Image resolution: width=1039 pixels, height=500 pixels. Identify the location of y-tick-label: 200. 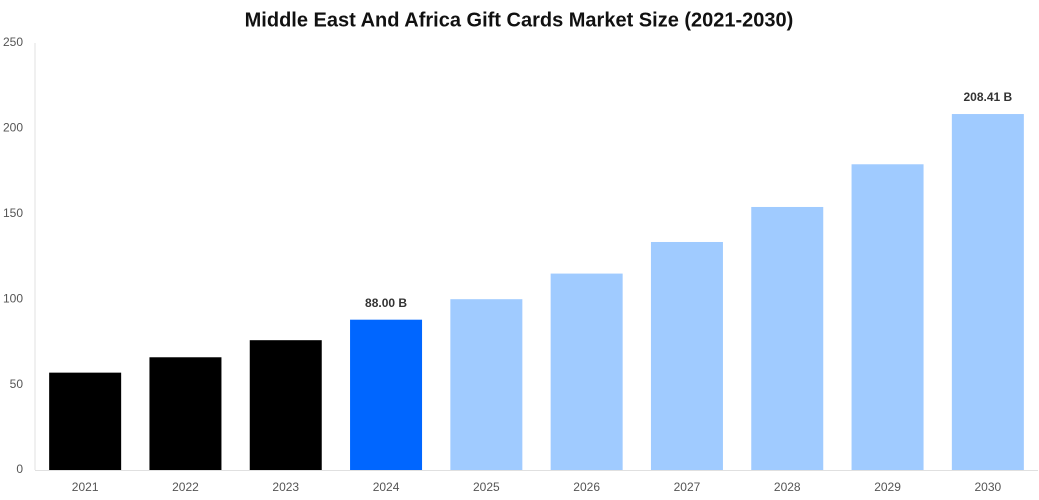
(13, 128).